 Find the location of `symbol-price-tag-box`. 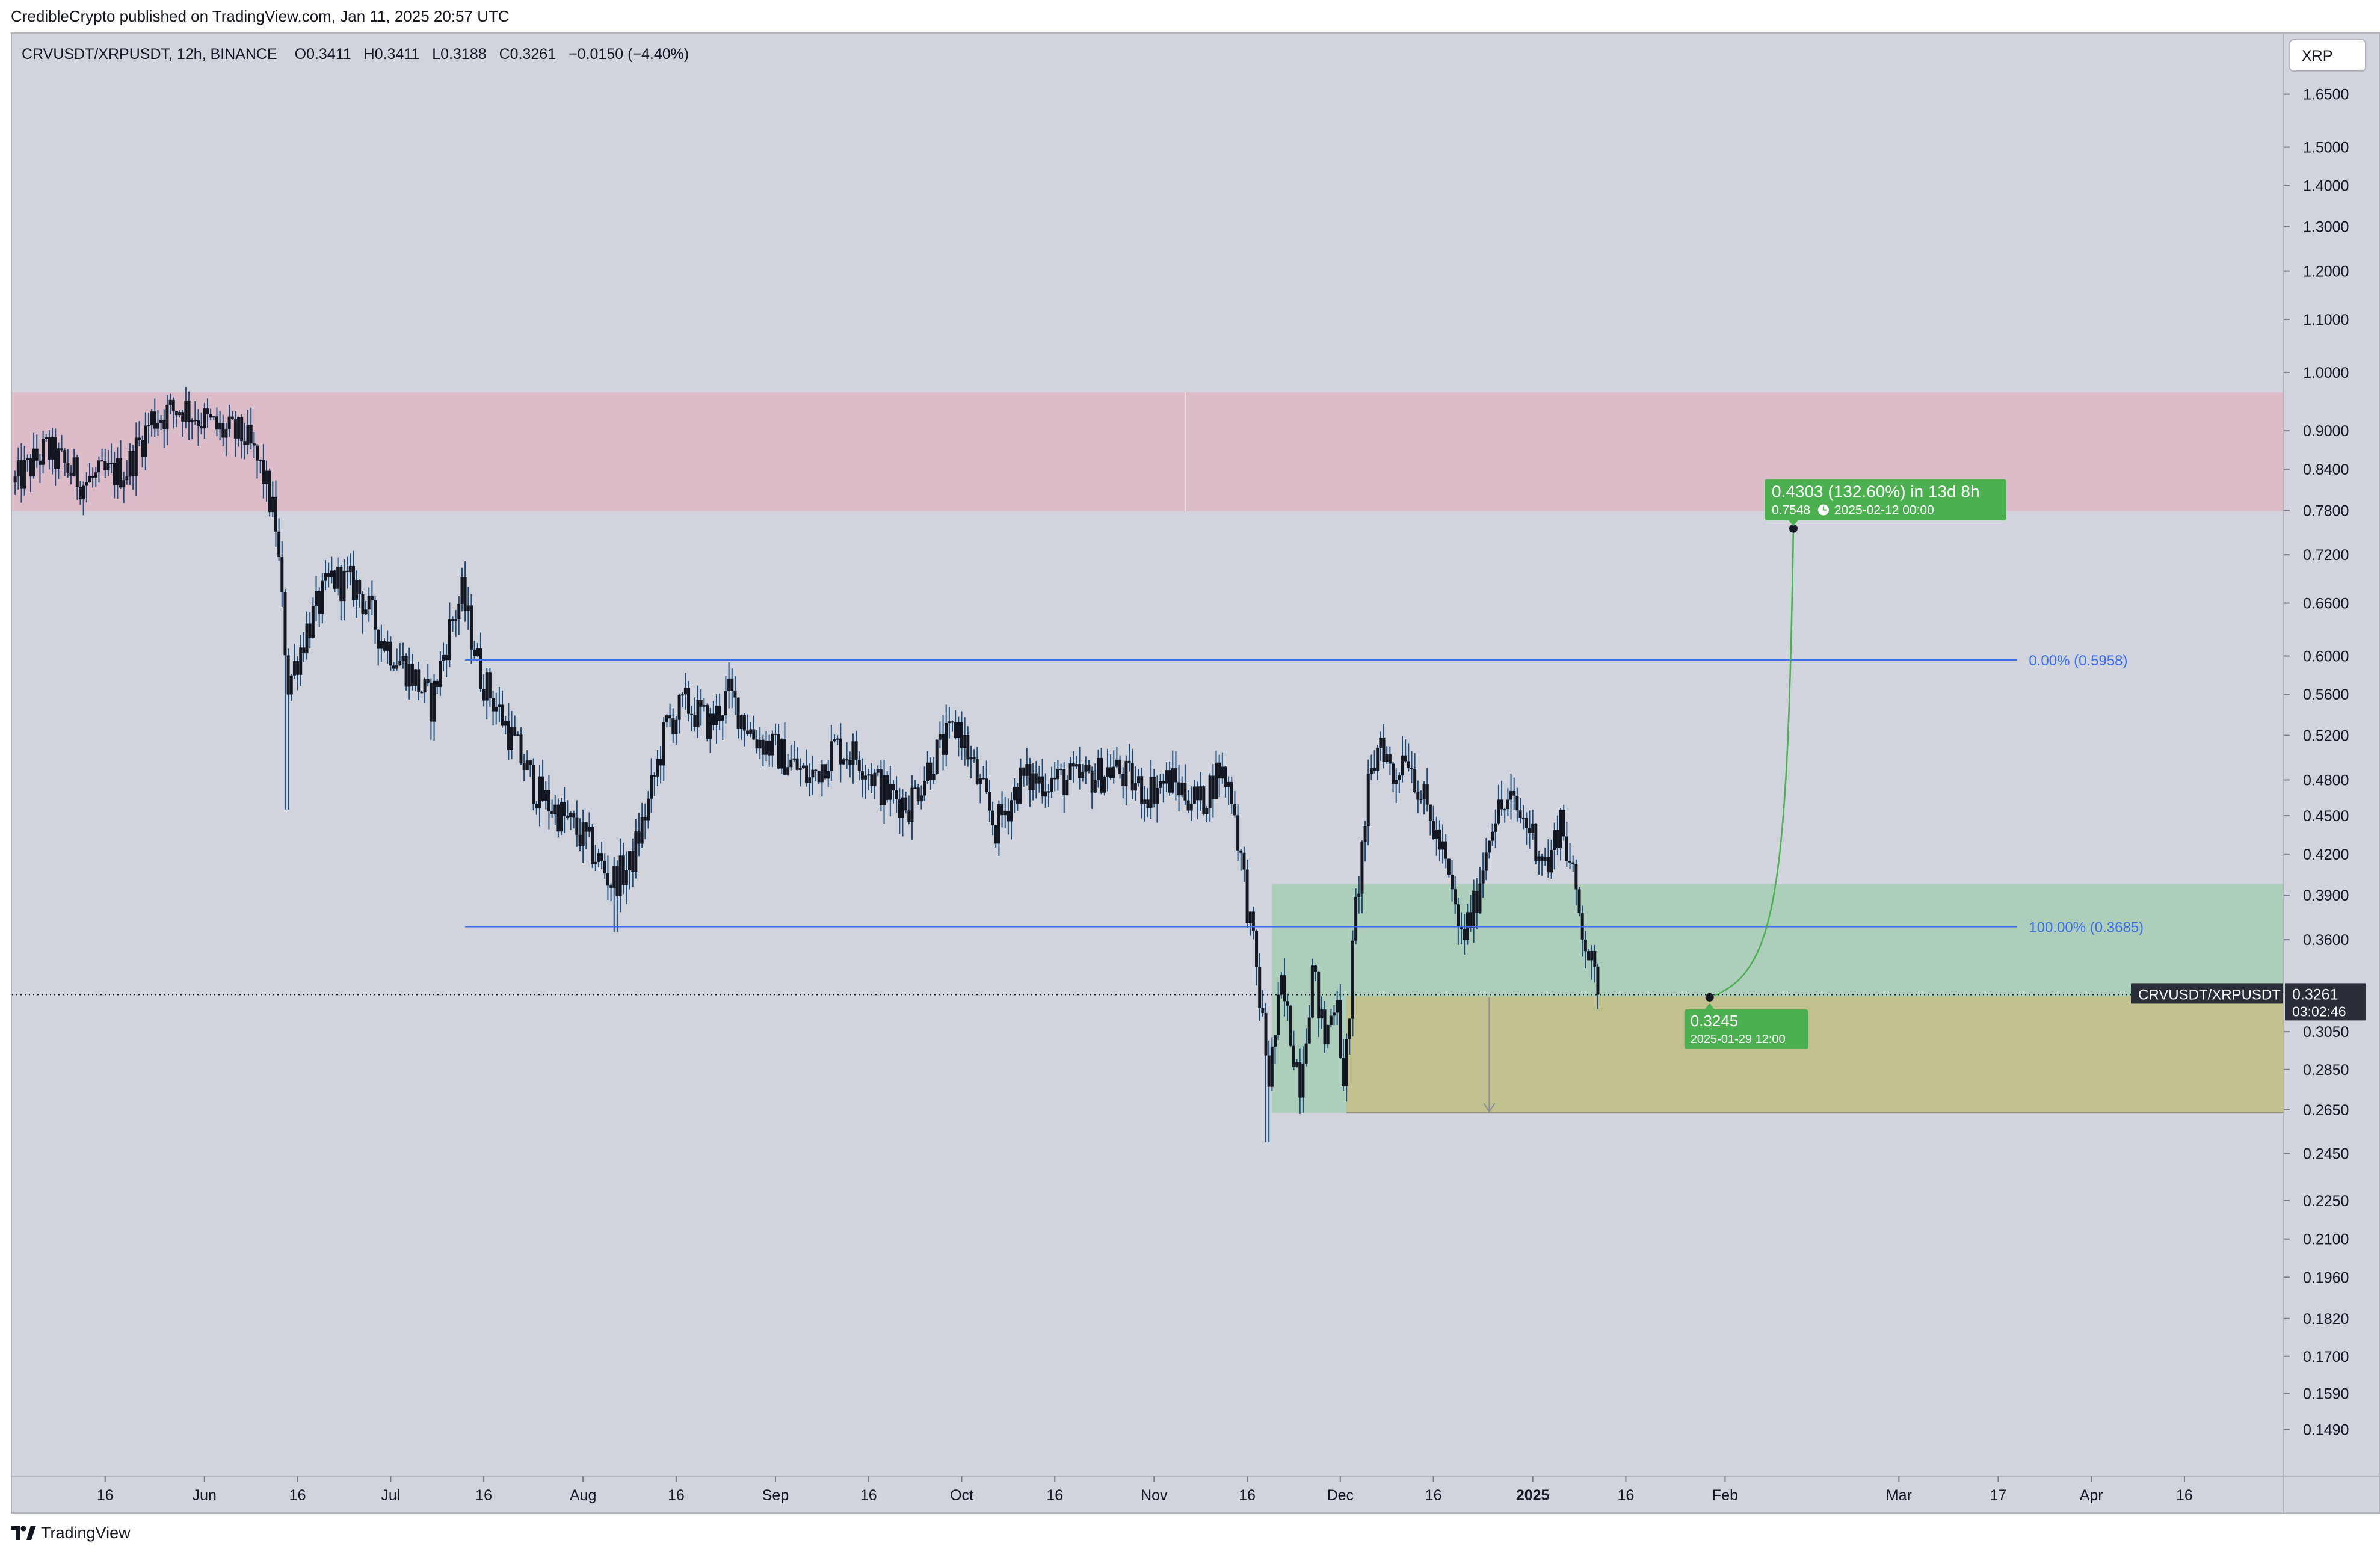

symbol-price-tag-box is located at coordinates (2207, 994).